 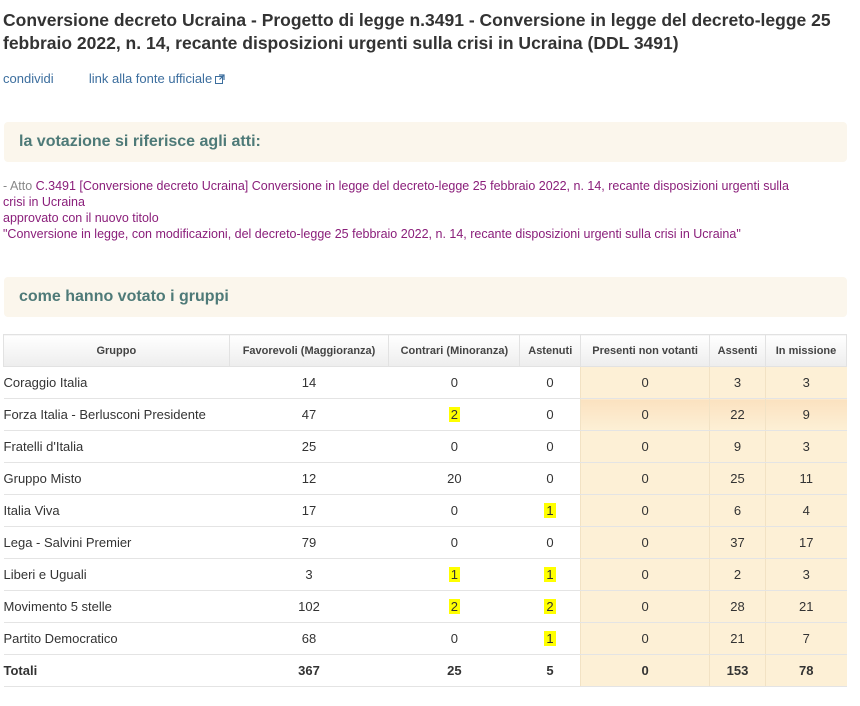 What do you see at coordinates (309, 574) in the screenshot?
I see `cell-favor: 3` at bounding box center [309, 574].